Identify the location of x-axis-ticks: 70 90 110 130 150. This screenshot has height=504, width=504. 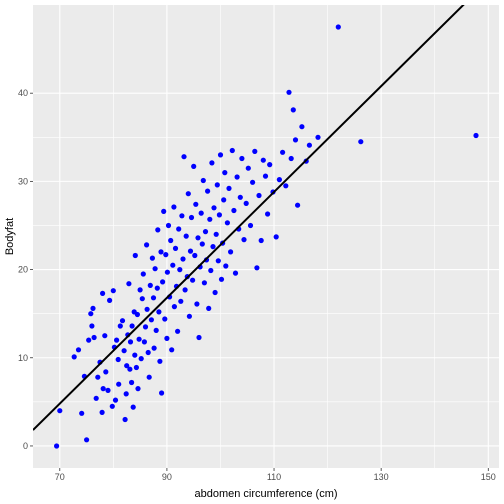
(275, 475).